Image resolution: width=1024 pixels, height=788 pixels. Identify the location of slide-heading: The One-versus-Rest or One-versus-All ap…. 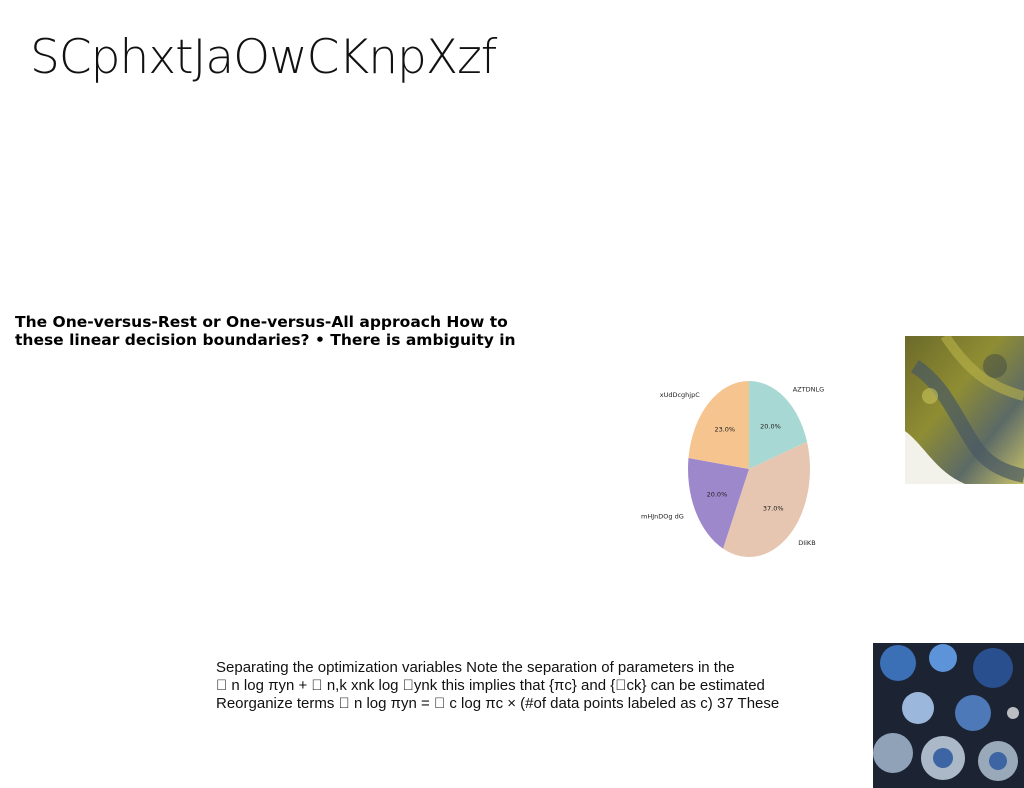
(285, 331).